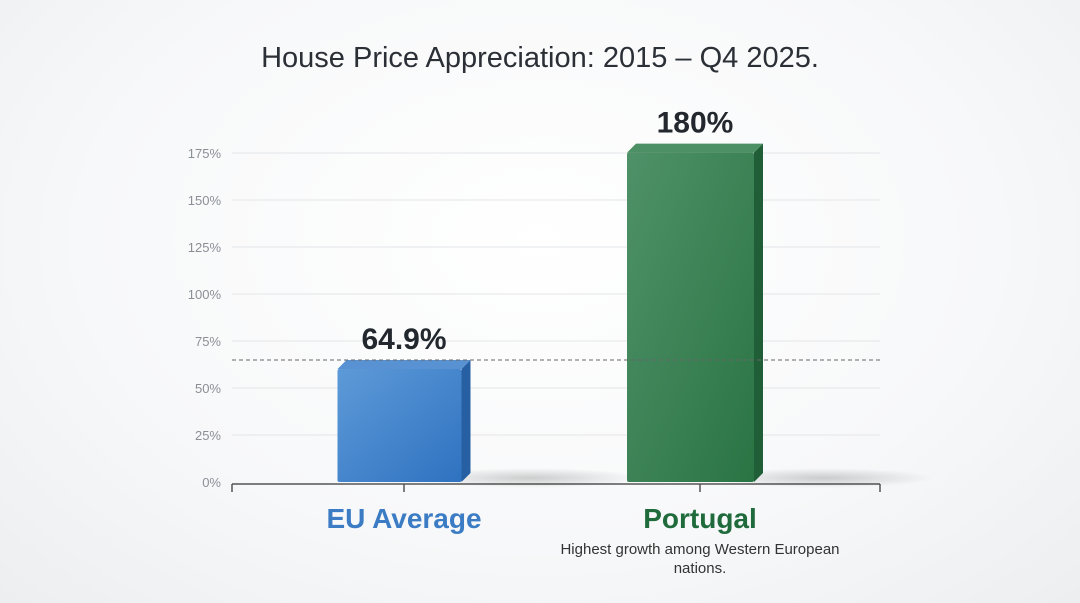 The height and width of the screenshot is (603, 1080). What do you see at coordinates (690, 317) in the screenshot?
I see `bar-portugal` at bounding box center [690, 317].